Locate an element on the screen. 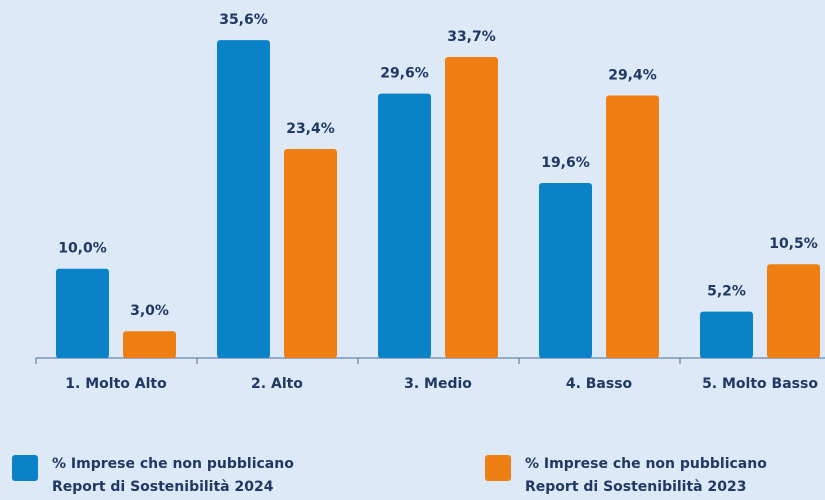  value-label: 3,0% is located at coordinates (149, 311).